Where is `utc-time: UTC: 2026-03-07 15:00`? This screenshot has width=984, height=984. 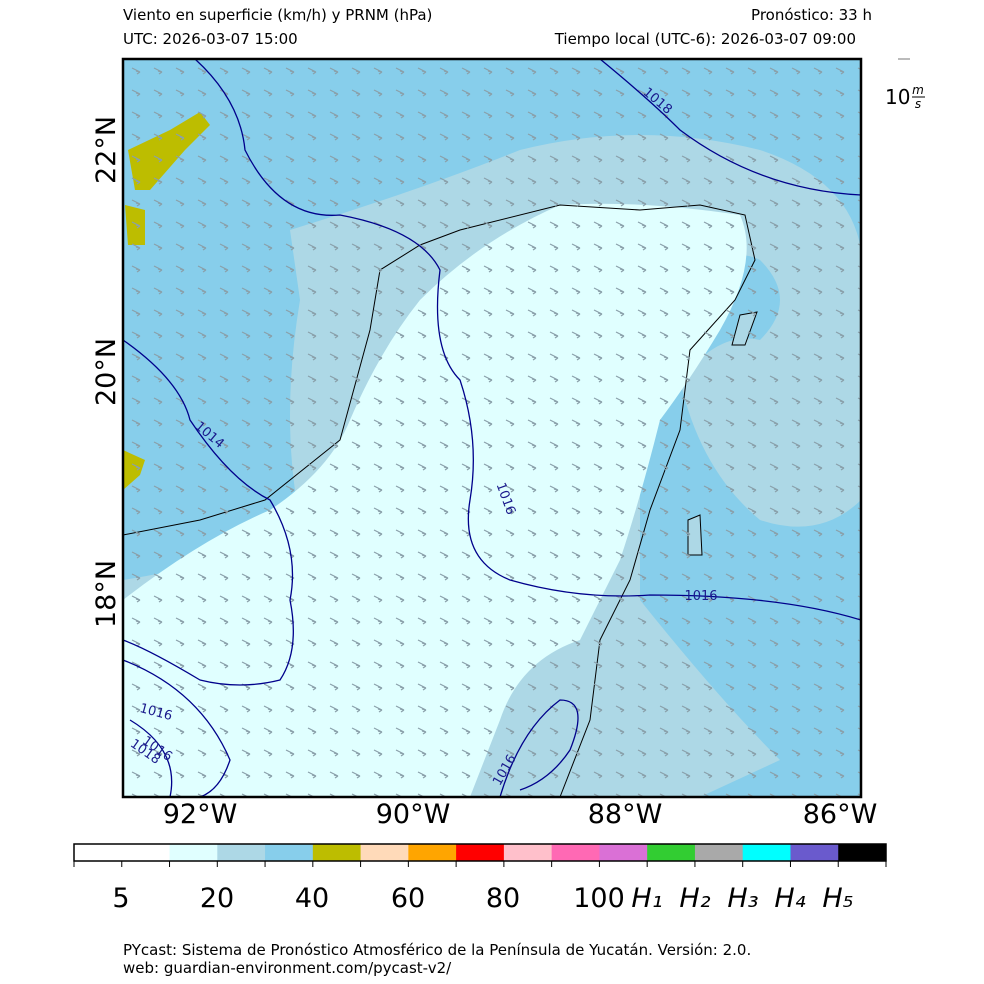 utc-time: UTC: 2026-03-07 15:00 is located at coordinates (210, 39).